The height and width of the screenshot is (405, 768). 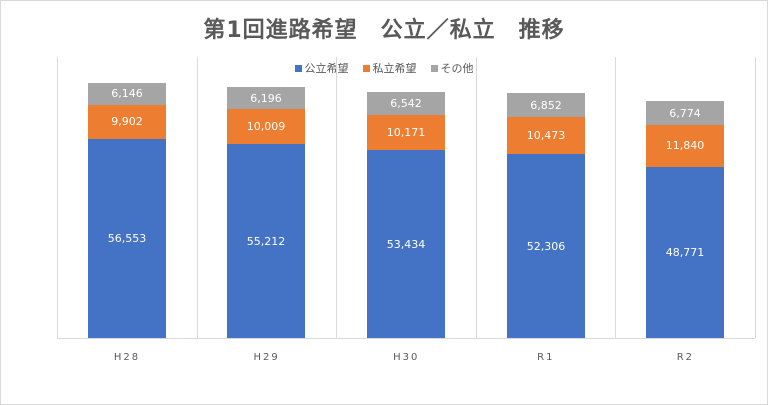 I want to click on bar-H29: 55,212 10,009 6,196, so click(x=266, y=197).